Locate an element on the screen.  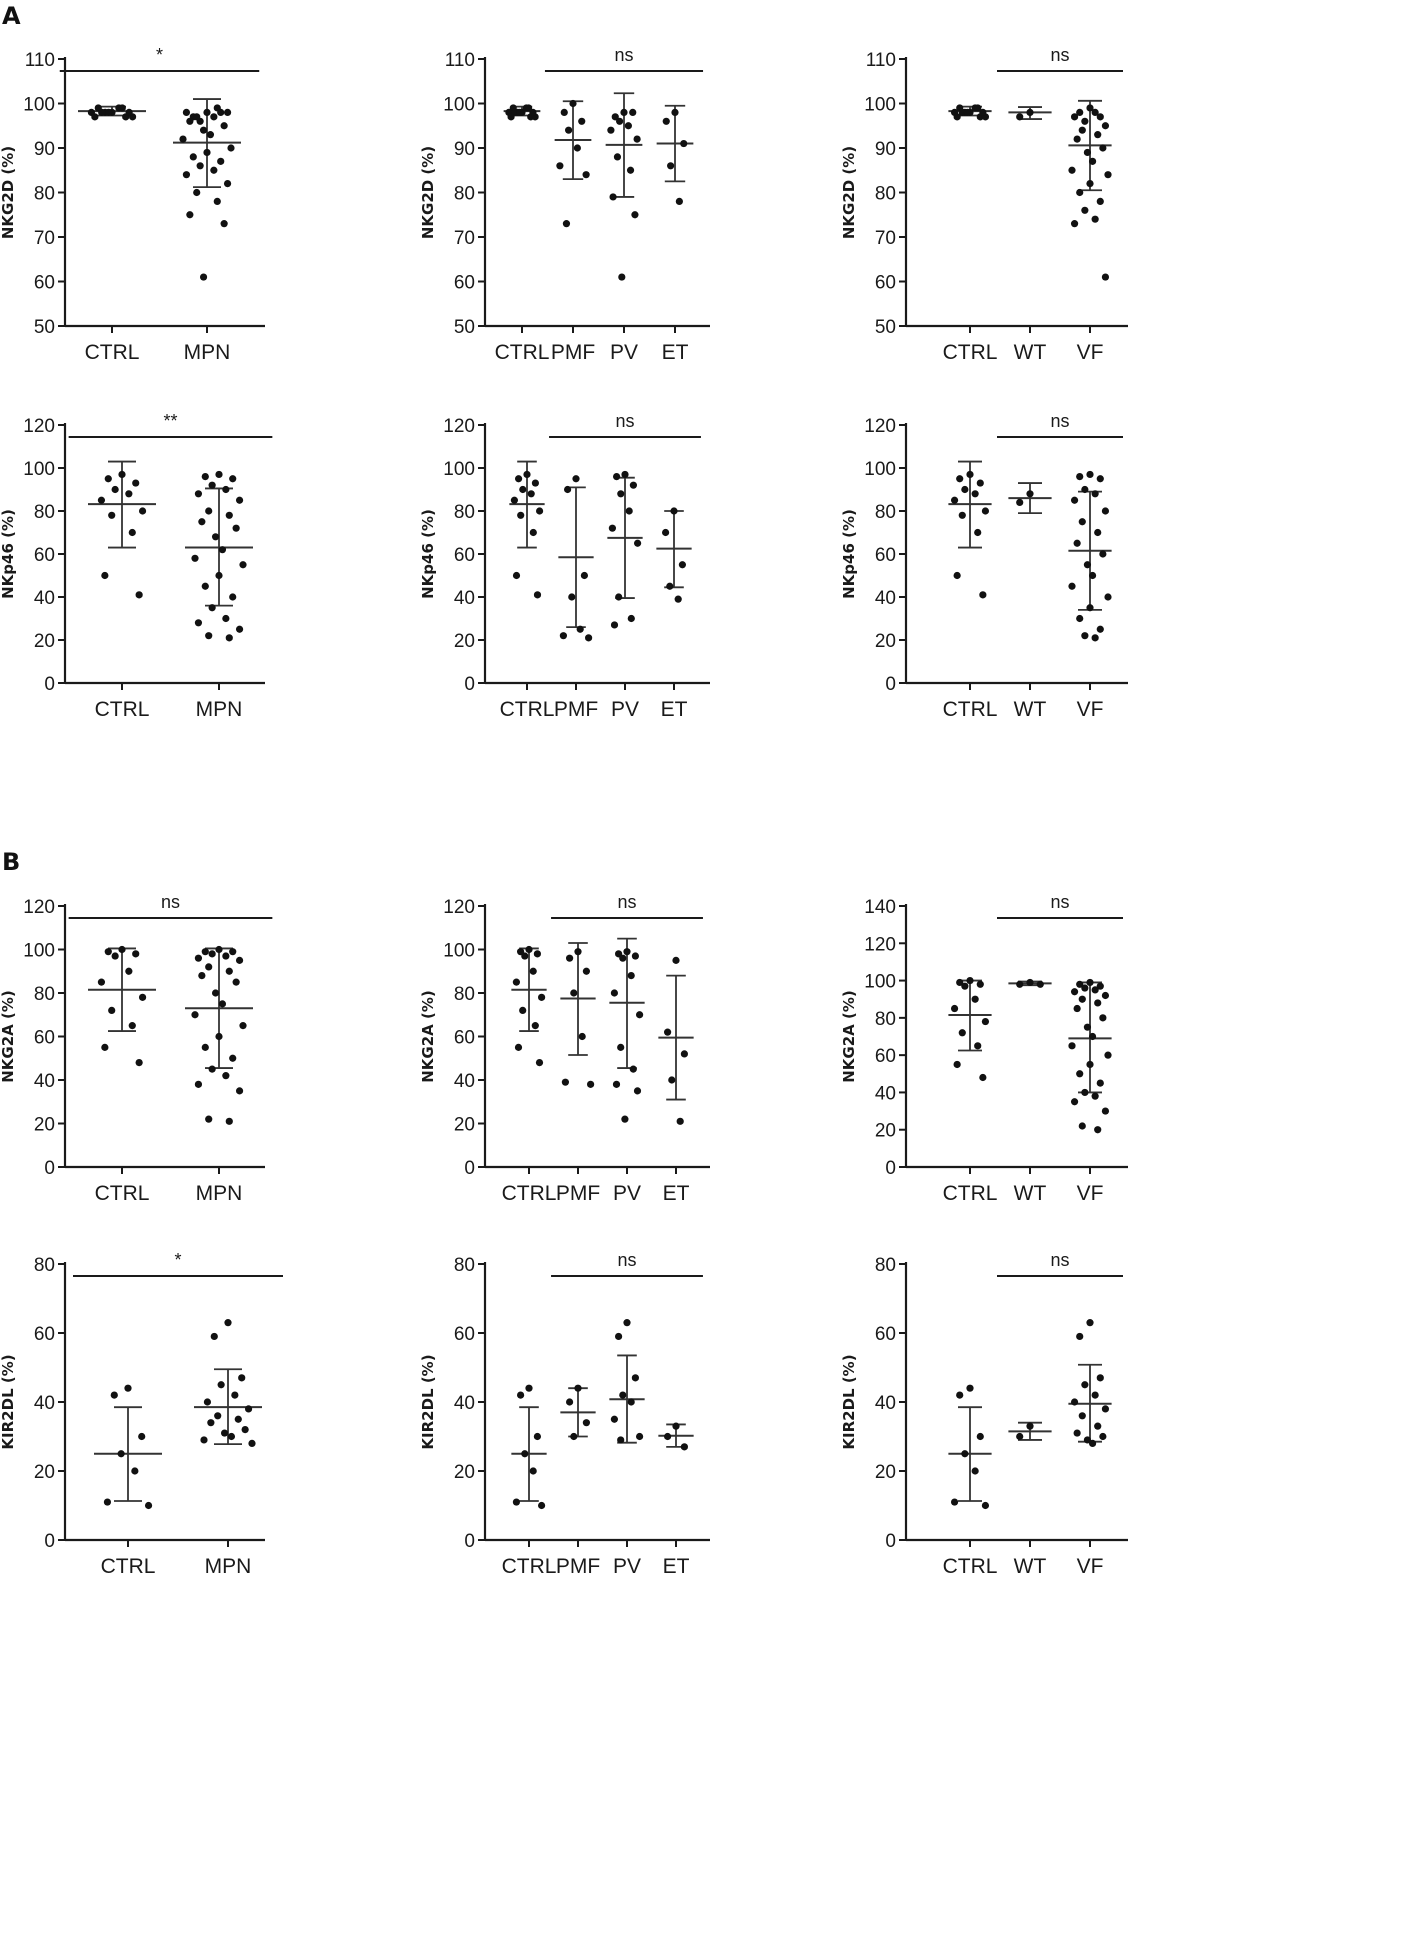
y-tick-label: 90 is located at coordinates (464, 149).